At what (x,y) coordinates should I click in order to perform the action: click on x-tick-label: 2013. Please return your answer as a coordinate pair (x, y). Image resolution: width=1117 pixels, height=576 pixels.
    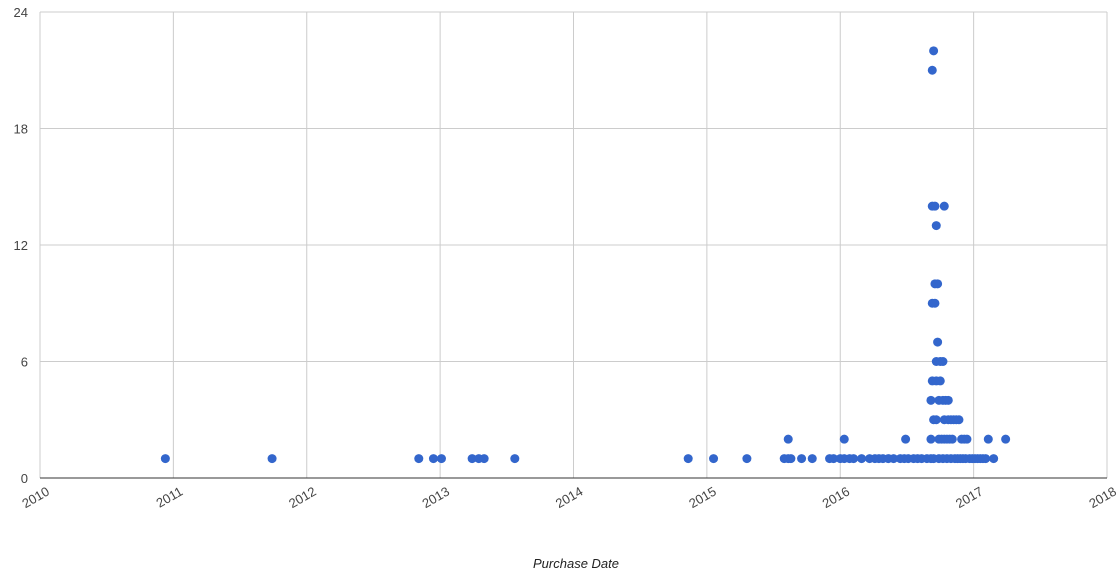
    Looking at the image, I should click on (435, 497).